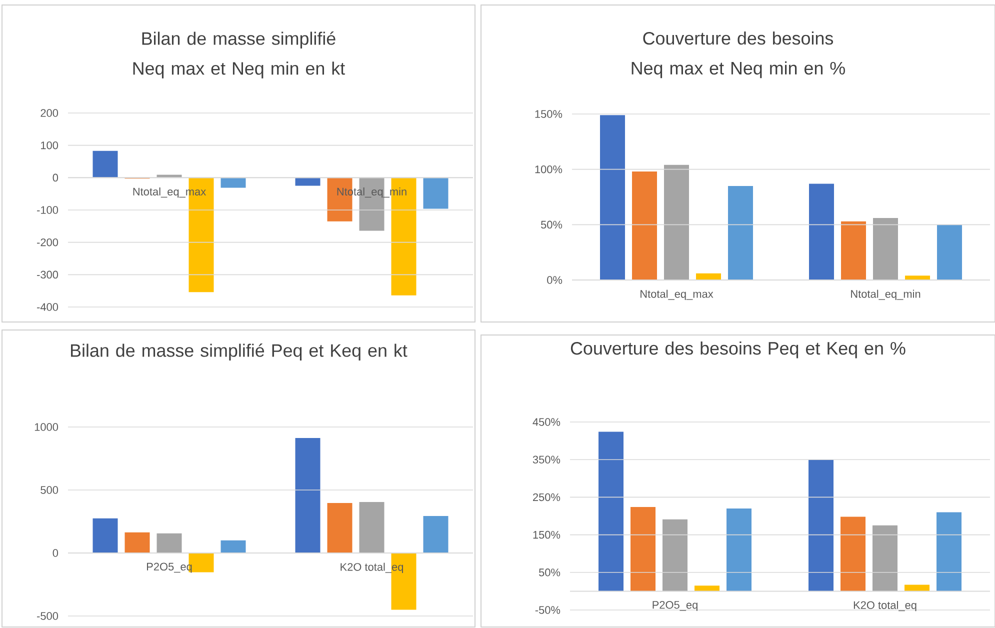  What do you see at coordinates (47, 616) in the screenshot?
I see `y-tick-label: -500` at bounding box center [47, 616].